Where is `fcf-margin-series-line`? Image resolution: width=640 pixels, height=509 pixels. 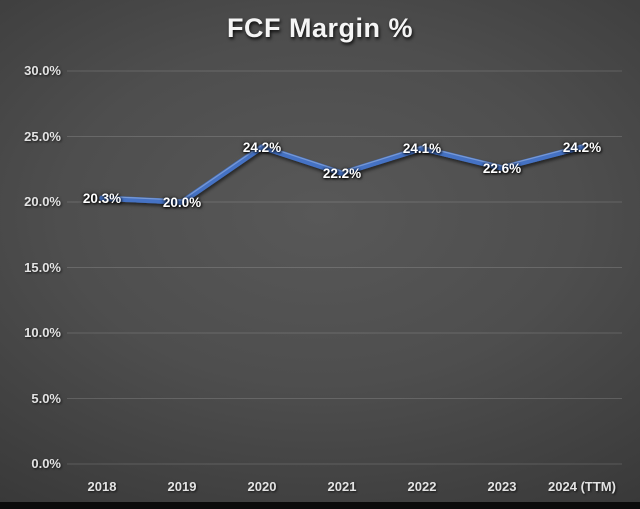
fcf-margin-series-line is located at coordinates (342, 174).